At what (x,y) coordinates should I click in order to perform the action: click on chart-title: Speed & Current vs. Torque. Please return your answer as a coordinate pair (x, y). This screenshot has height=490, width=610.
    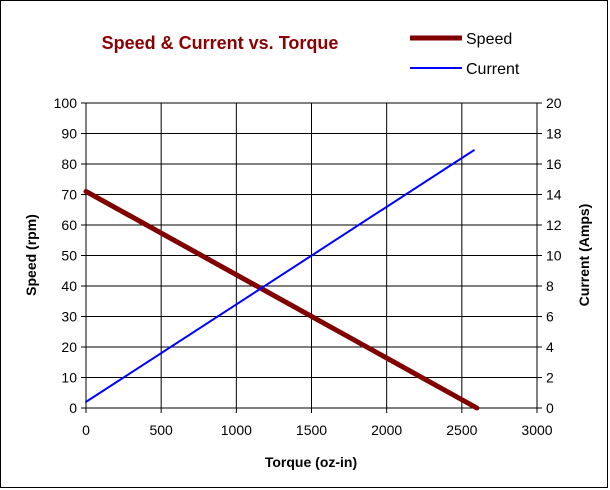
    Looking at the image, I should click on (220, 43).